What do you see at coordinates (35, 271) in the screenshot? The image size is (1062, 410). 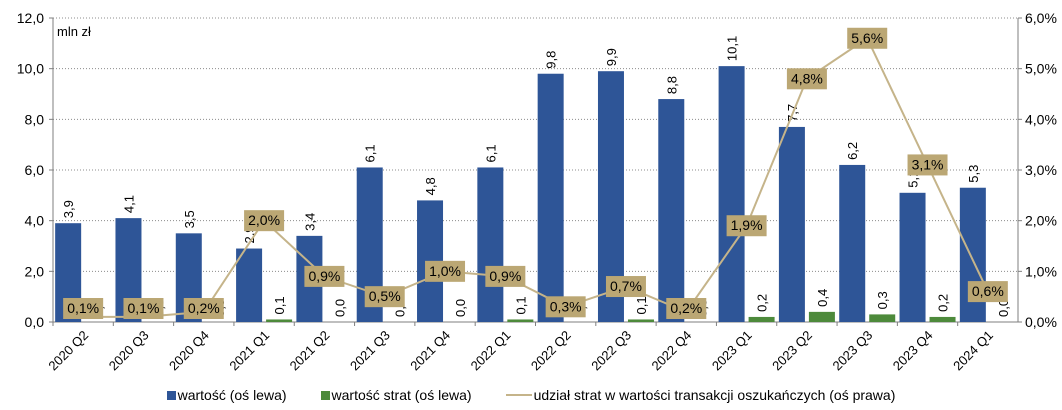 I see `y-left-tick-label: 2,0` at bounding box center [35, 271].